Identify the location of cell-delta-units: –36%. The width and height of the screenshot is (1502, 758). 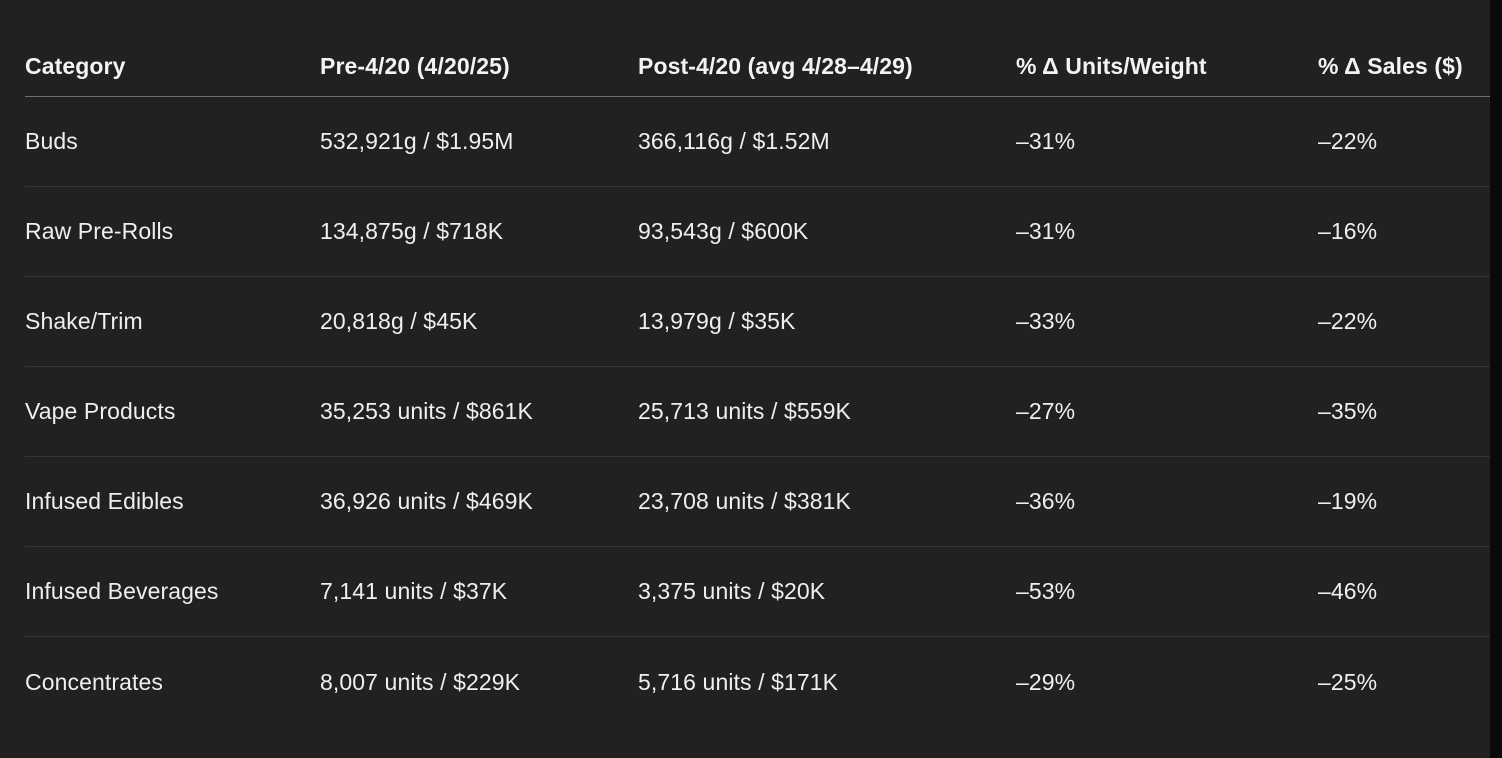
(1046, 501).